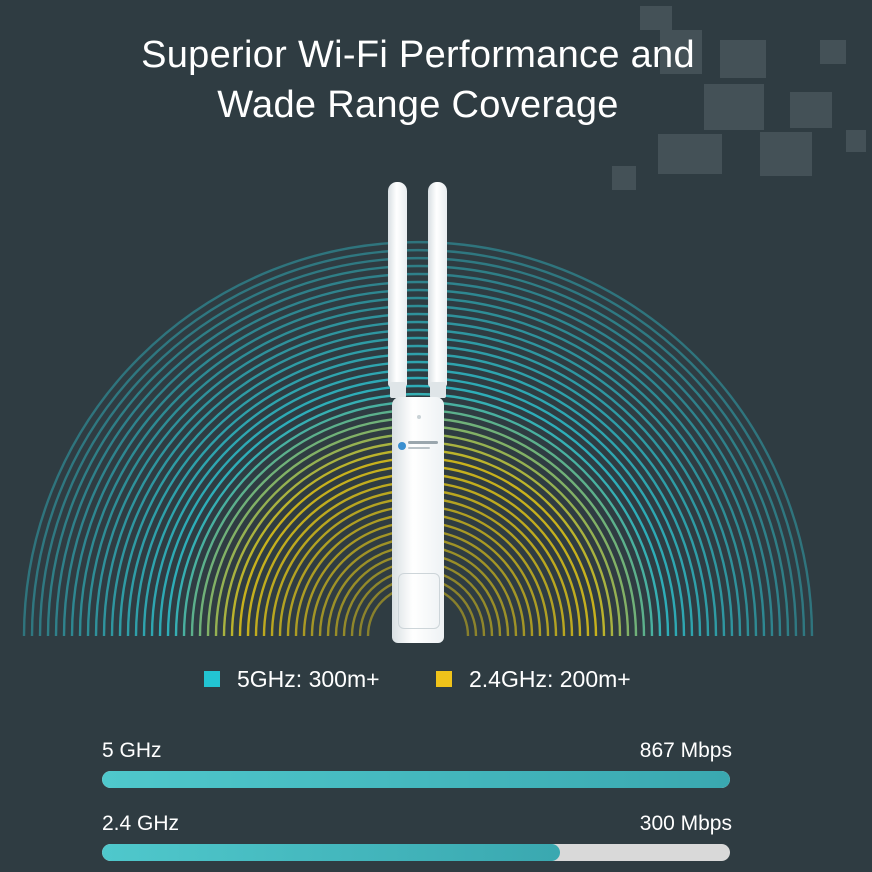 This screenshot has width=872, height=872. I want to click on speed-bar-24ghz, so click(416, 852).